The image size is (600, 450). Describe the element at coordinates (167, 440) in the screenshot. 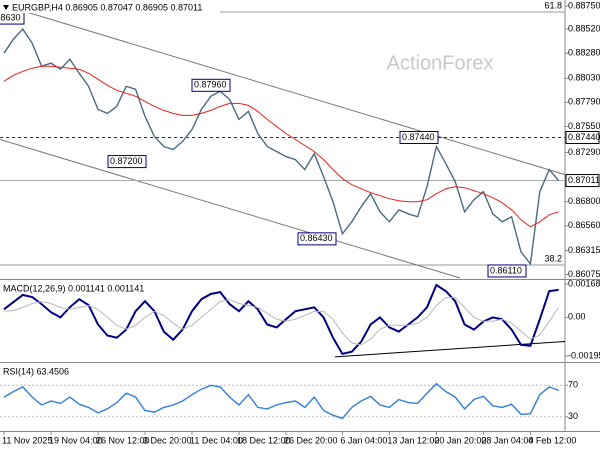

I see `x-tick-label: 3 Dec 20:00` at that location.